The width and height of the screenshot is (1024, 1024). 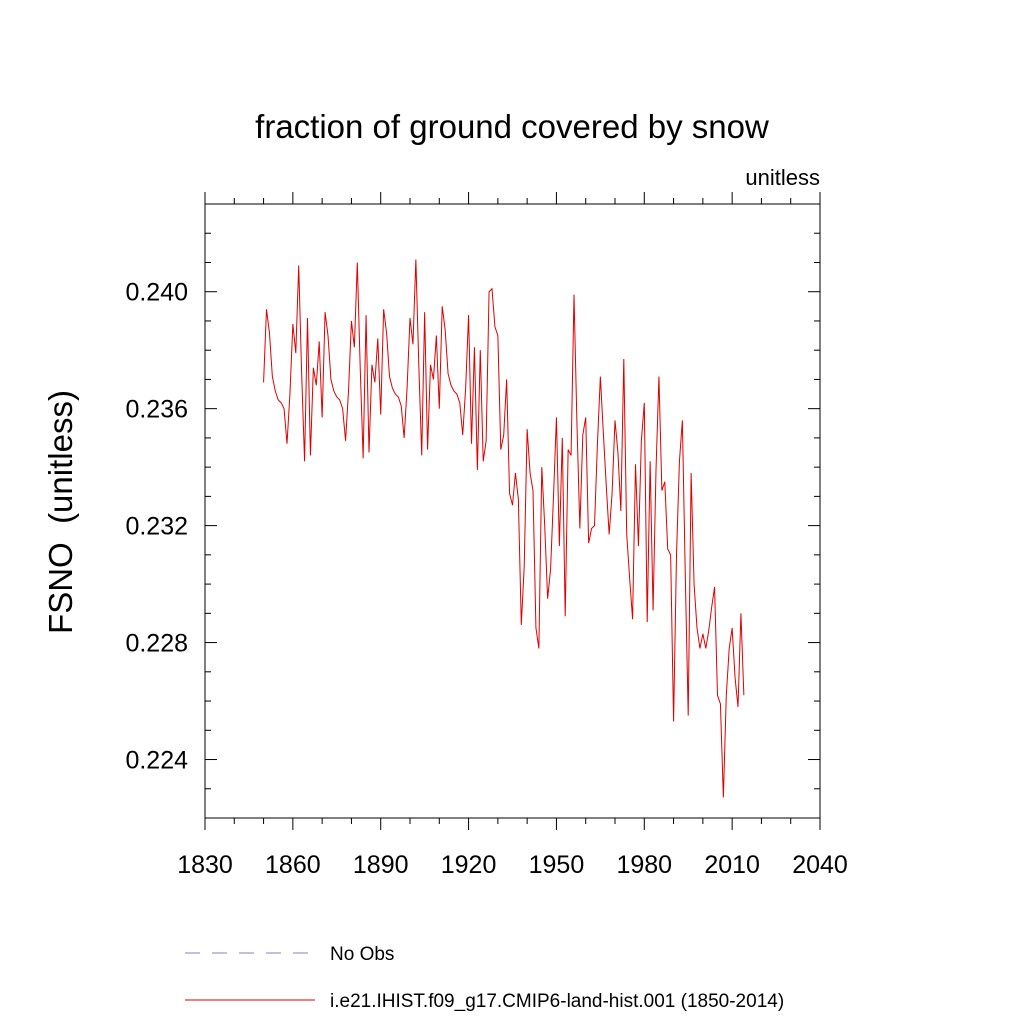 What do you see at coordinates (156, 410) in the screenshot?
I see `y-tick-label: 0.236` at bounding box center [156, 410].